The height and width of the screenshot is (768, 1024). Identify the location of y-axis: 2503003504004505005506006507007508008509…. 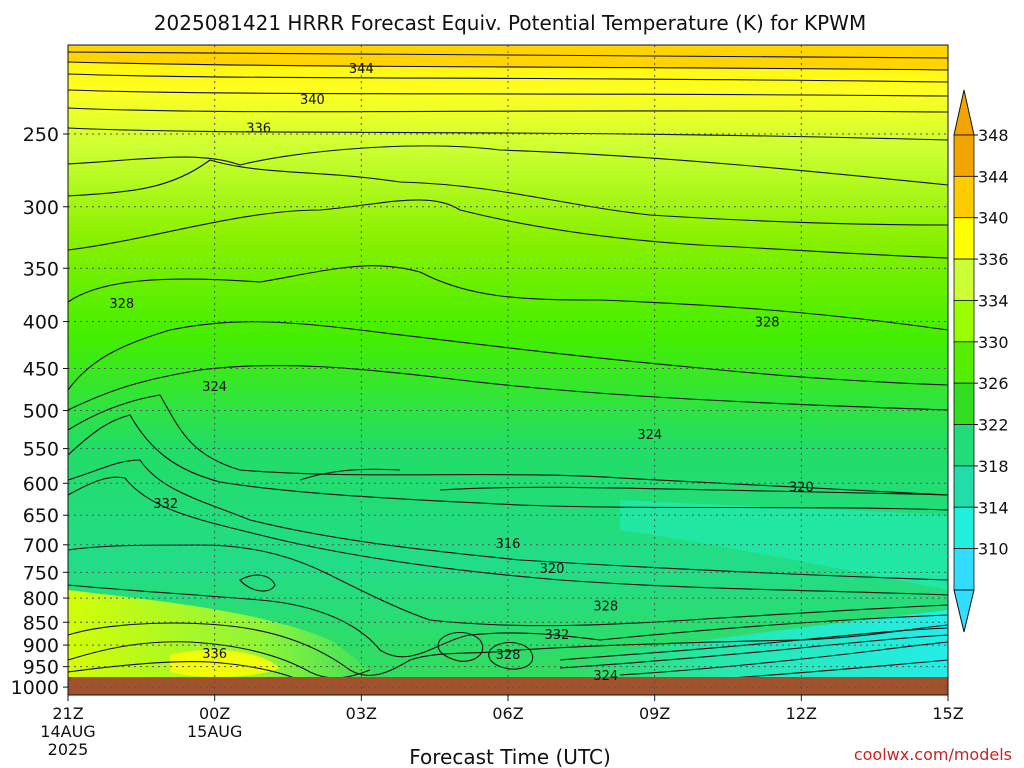
(39, 411).